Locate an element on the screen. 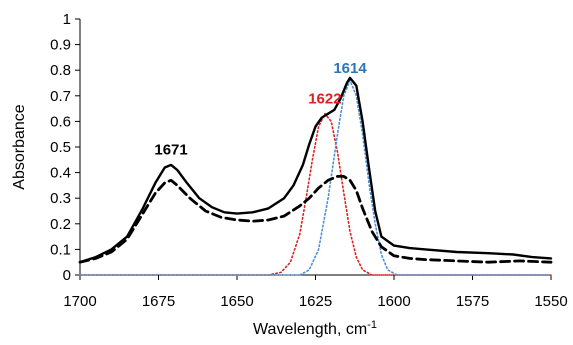 The image size is (573, 345). peak-label: 1614 is located at coordinates (350, 68).